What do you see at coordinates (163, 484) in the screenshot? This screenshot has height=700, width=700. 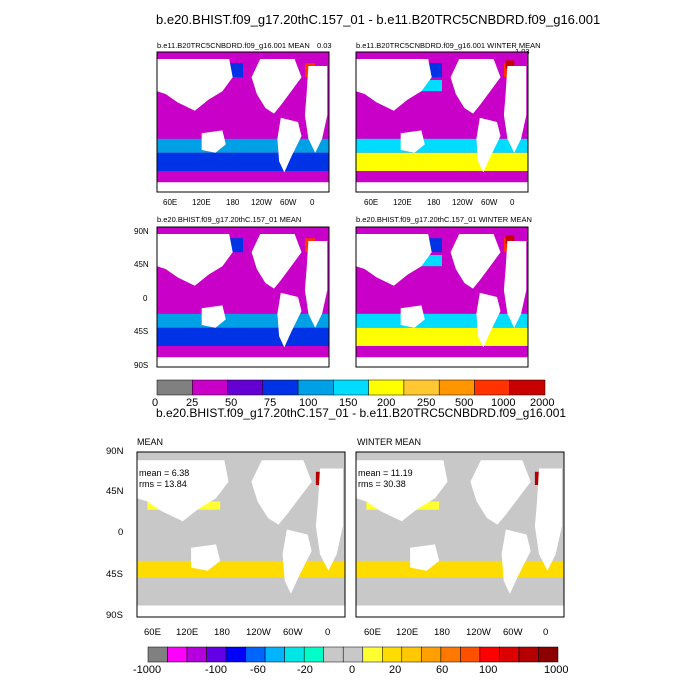 I see `panel5-rms: rms = 13.84` at bounding box center [163, 484].